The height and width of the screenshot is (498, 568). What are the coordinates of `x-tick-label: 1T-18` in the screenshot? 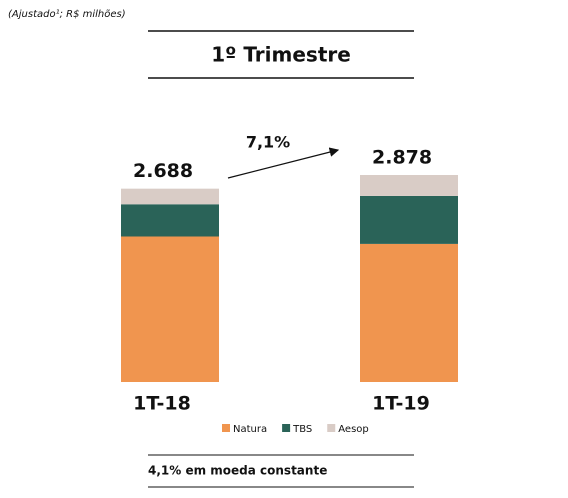 It's located at (162, 404).